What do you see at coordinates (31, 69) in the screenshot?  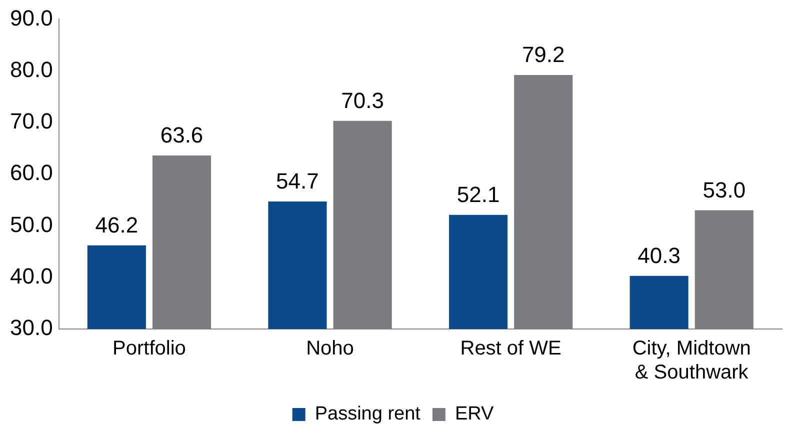 I see `y-tick-label: 80.0` at bounding box center [31, 69].